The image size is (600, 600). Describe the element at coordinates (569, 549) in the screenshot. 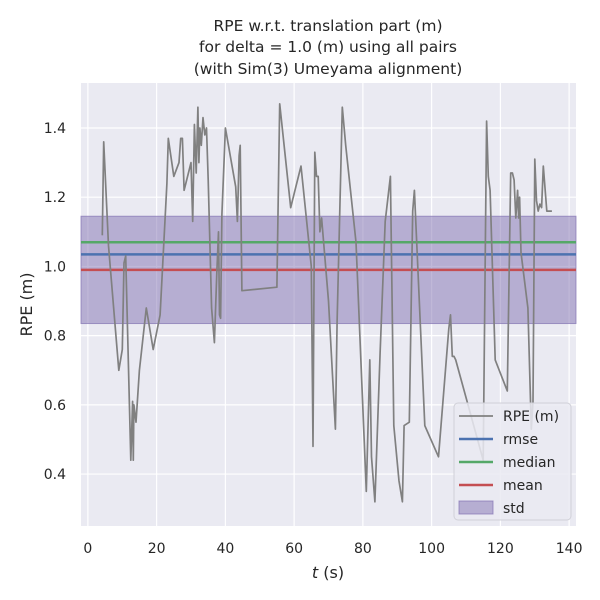

I see `x-tick-label: 140` at that location.